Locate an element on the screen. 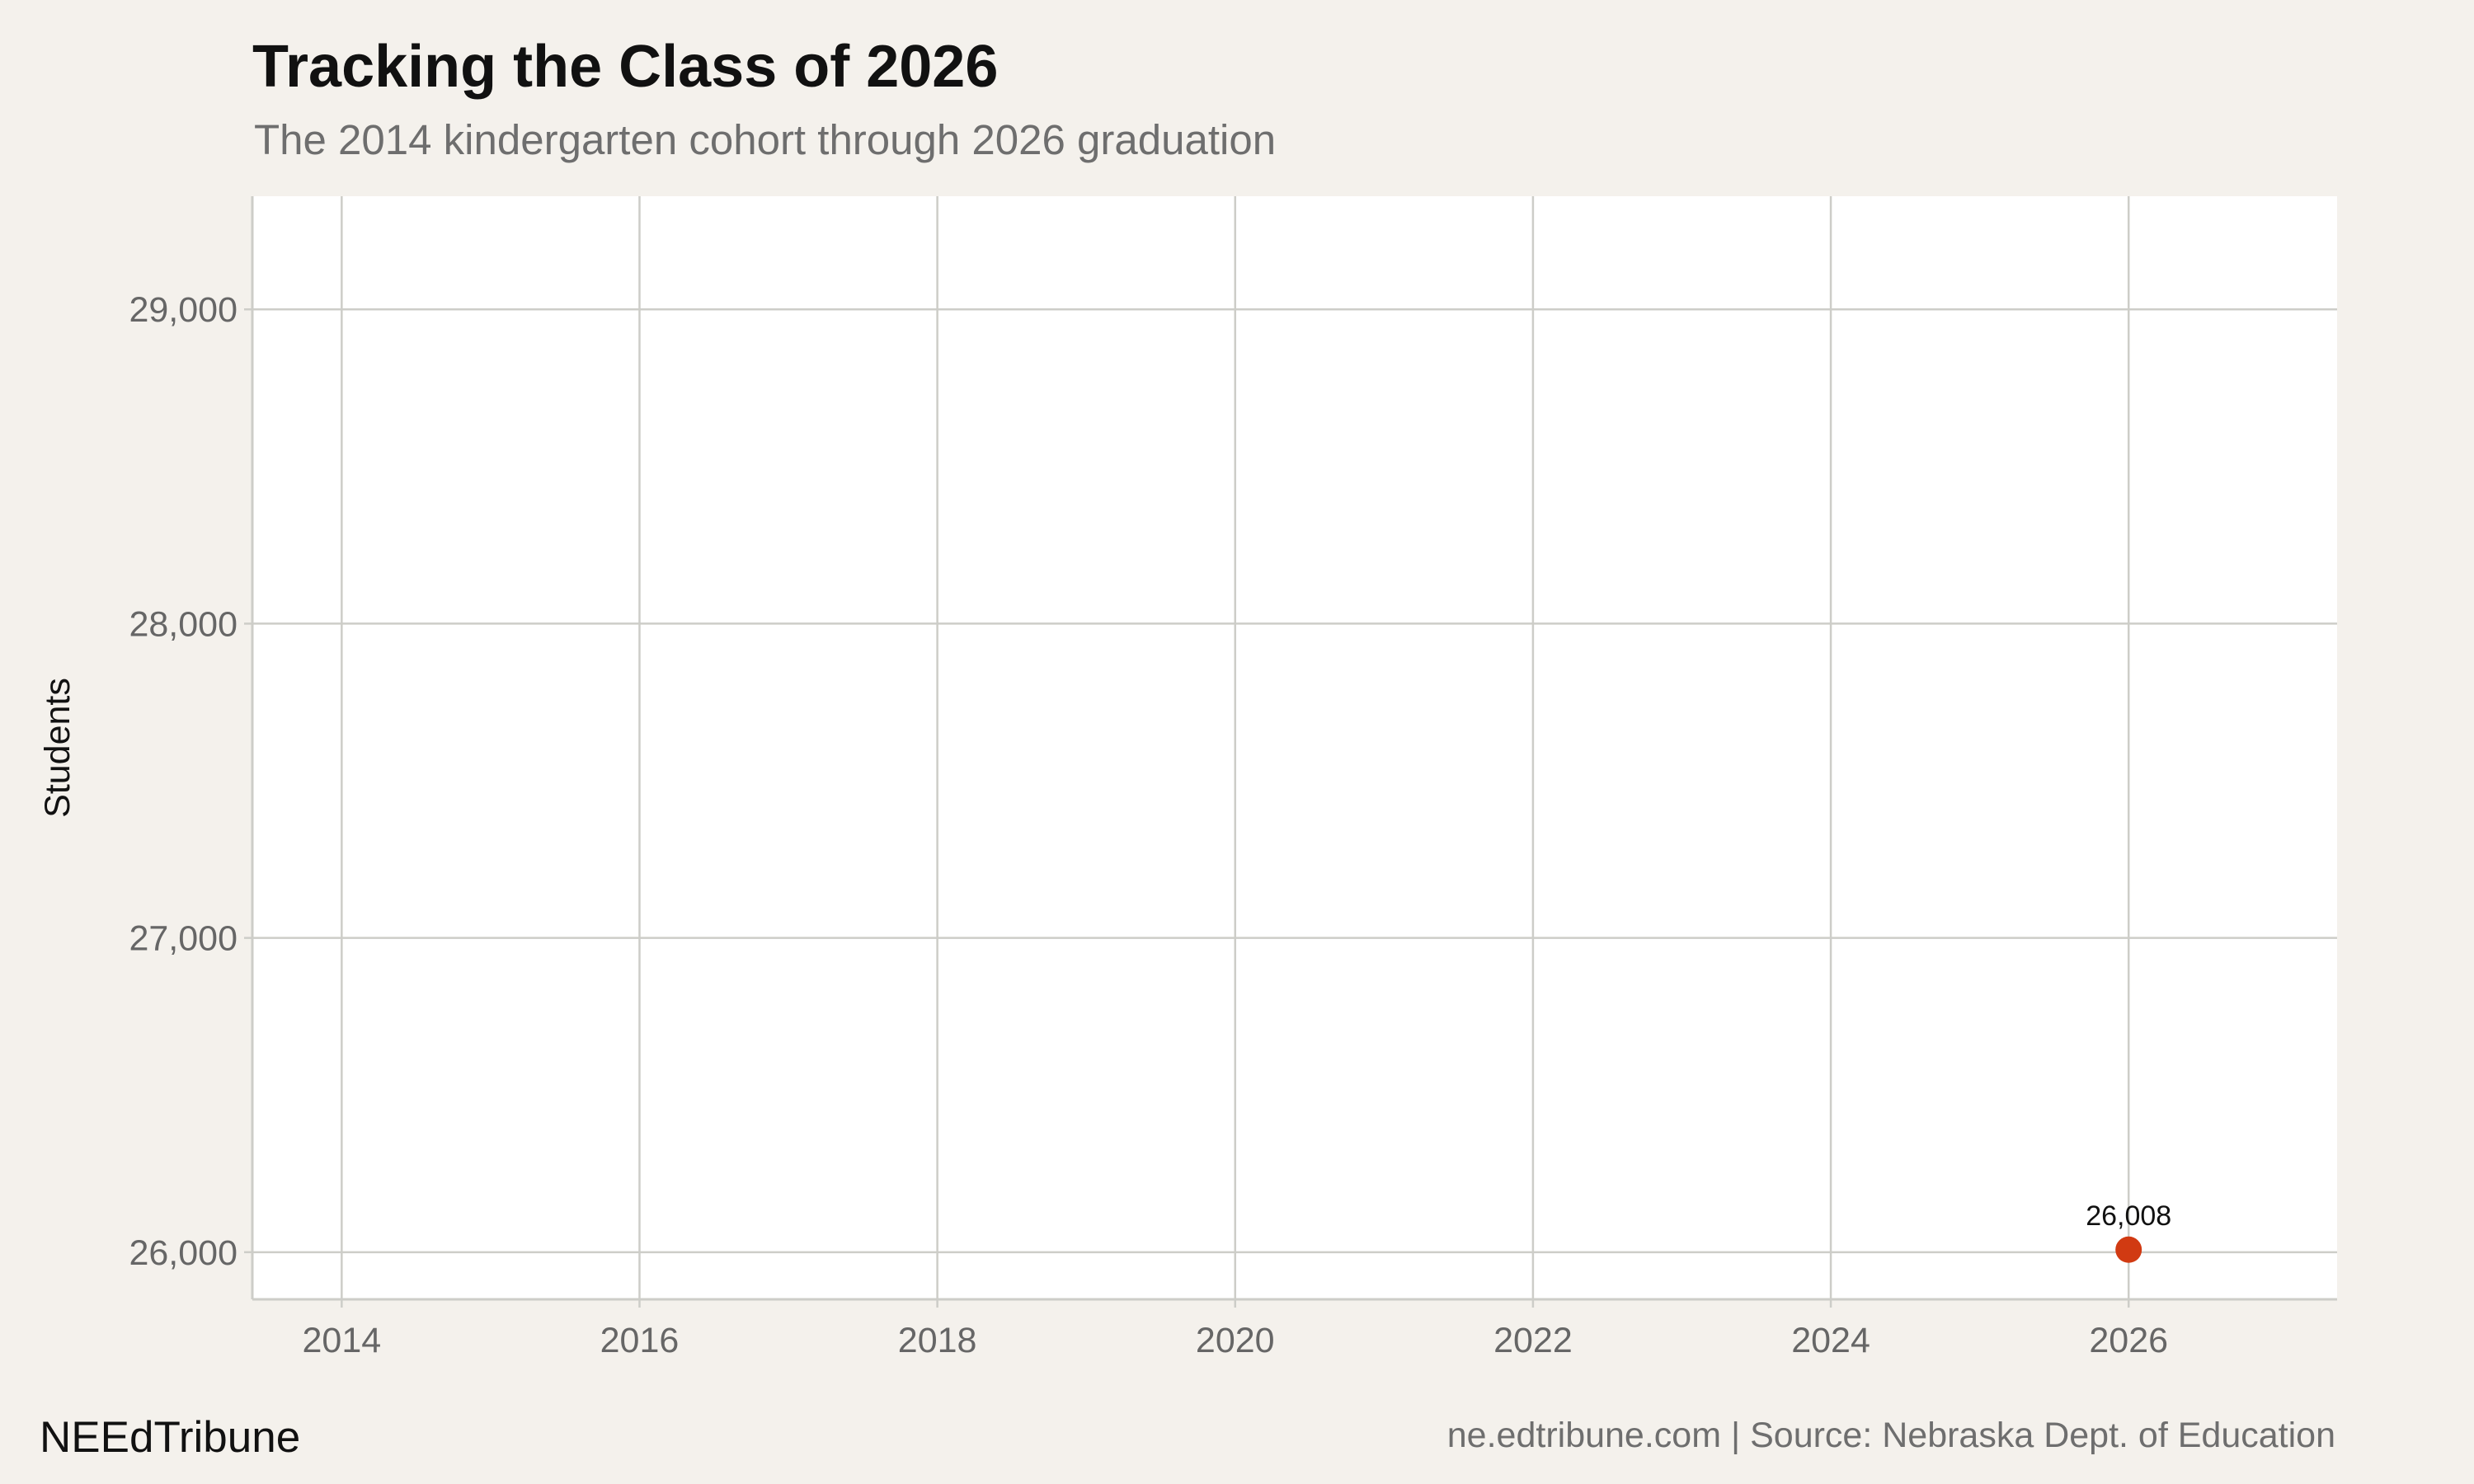 The height and width of the screenshot is (1484, 2474). x-tick-label: 2014 is located at coordinates (342, 1340).